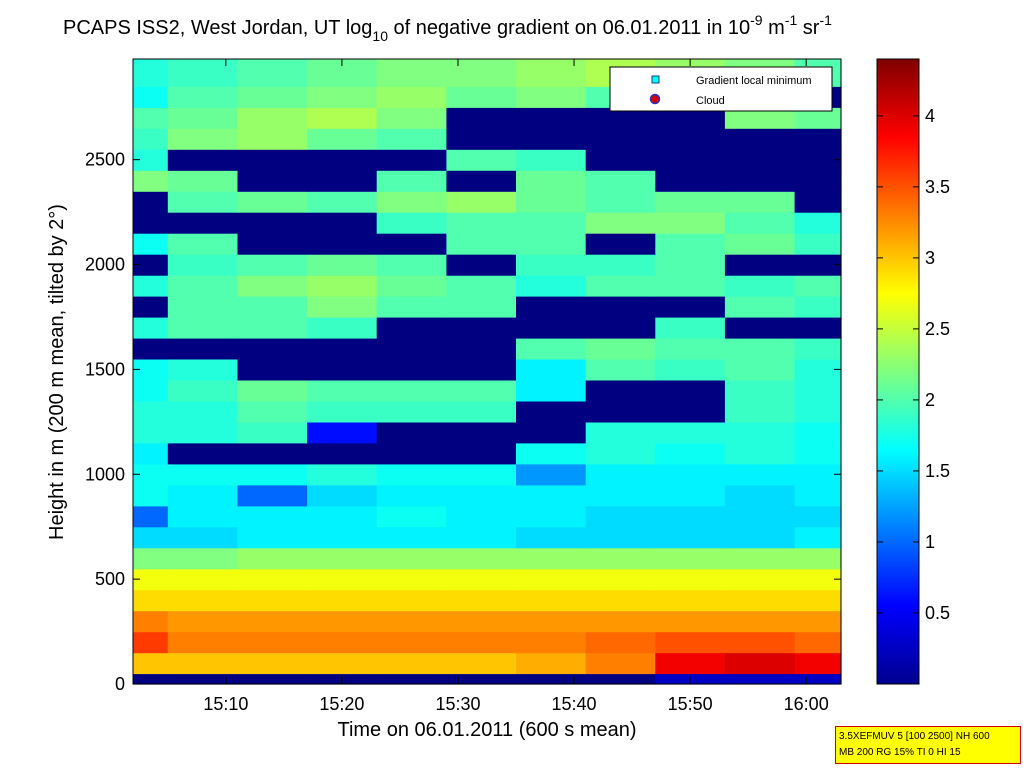 This screenshot has height=772, width=1023. Describe the element at coordinates (806, 704) in the screenshot. I see `x-tick-label: 16:00` at that location.